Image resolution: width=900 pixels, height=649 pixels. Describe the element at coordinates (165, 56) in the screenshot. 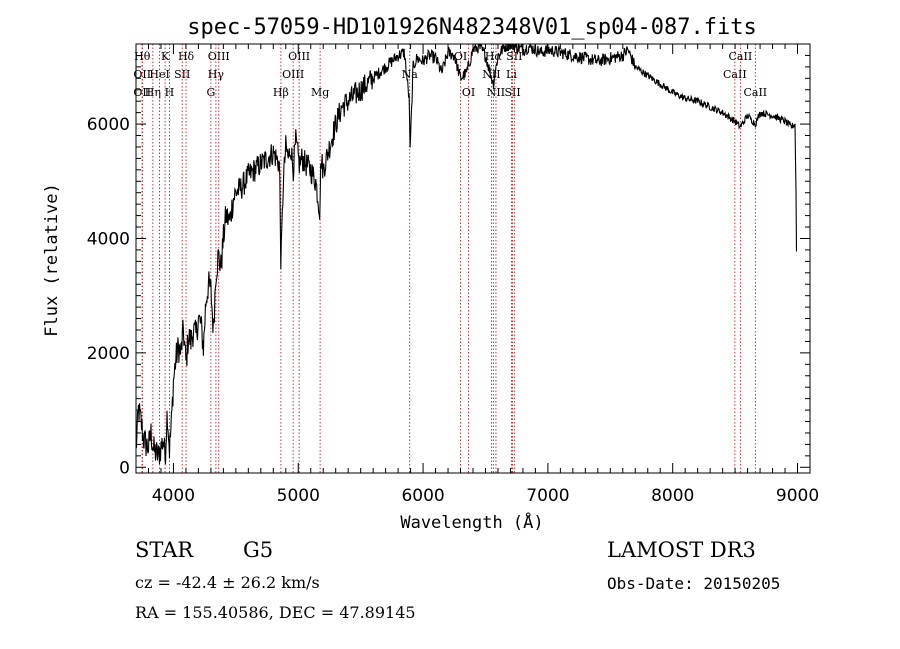

I see `marker-label: K` at that location.